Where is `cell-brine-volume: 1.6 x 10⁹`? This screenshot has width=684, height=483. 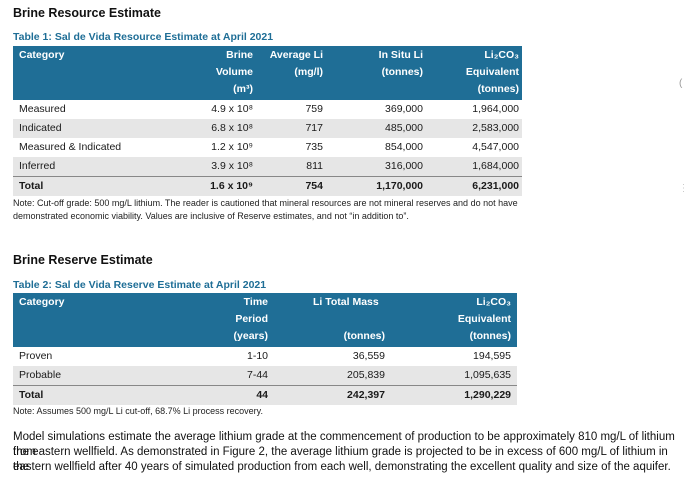
cell-brine-volume: 1.6 x 10⁹ is located at coordinates (231, 186).